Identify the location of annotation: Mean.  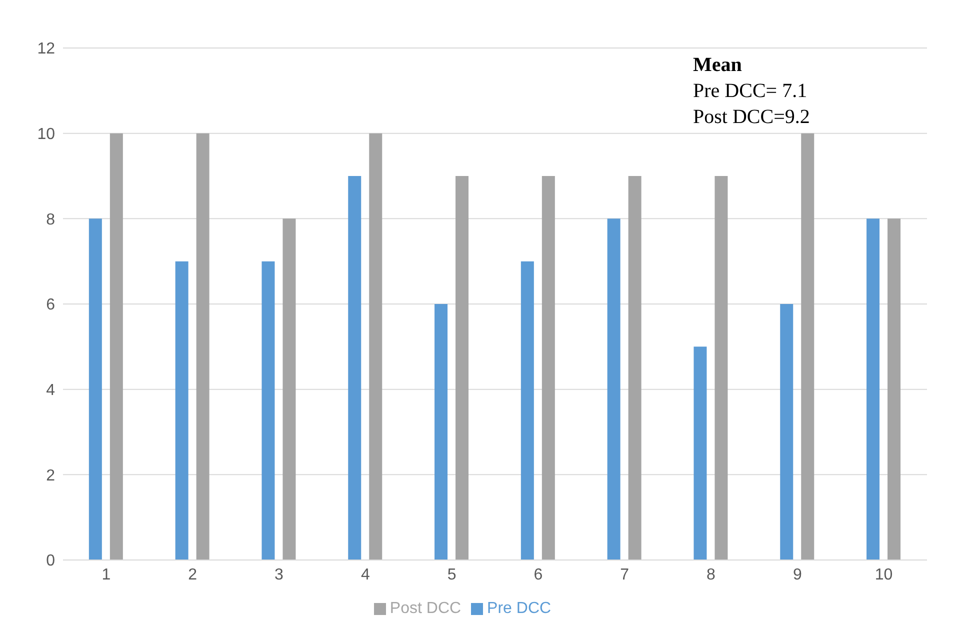
(718, 65).